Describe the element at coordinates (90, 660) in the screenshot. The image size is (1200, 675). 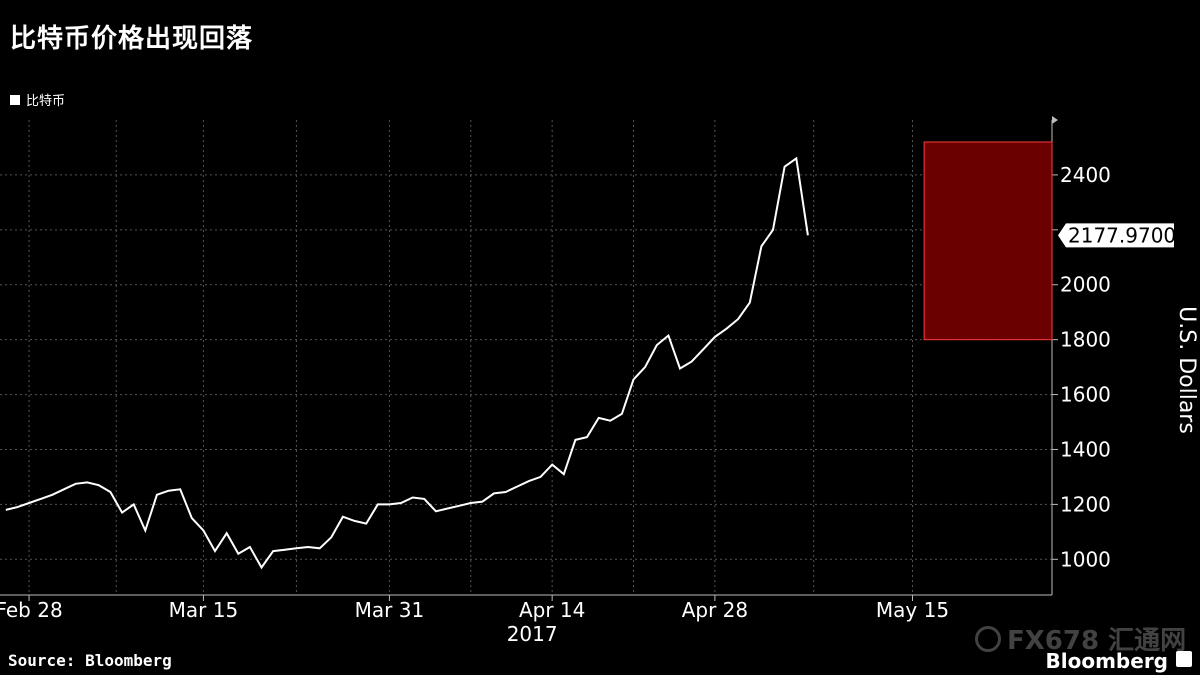
I see `source-note: Source: Bloomberg` at that location.